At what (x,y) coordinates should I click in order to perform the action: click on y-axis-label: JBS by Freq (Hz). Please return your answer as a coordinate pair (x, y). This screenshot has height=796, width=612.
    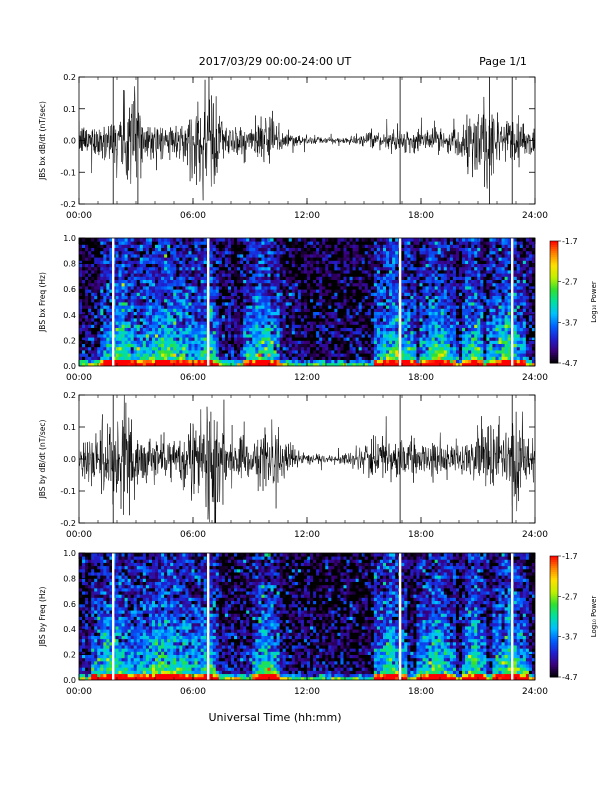
    Looking at the image, I should click on (42, 617).